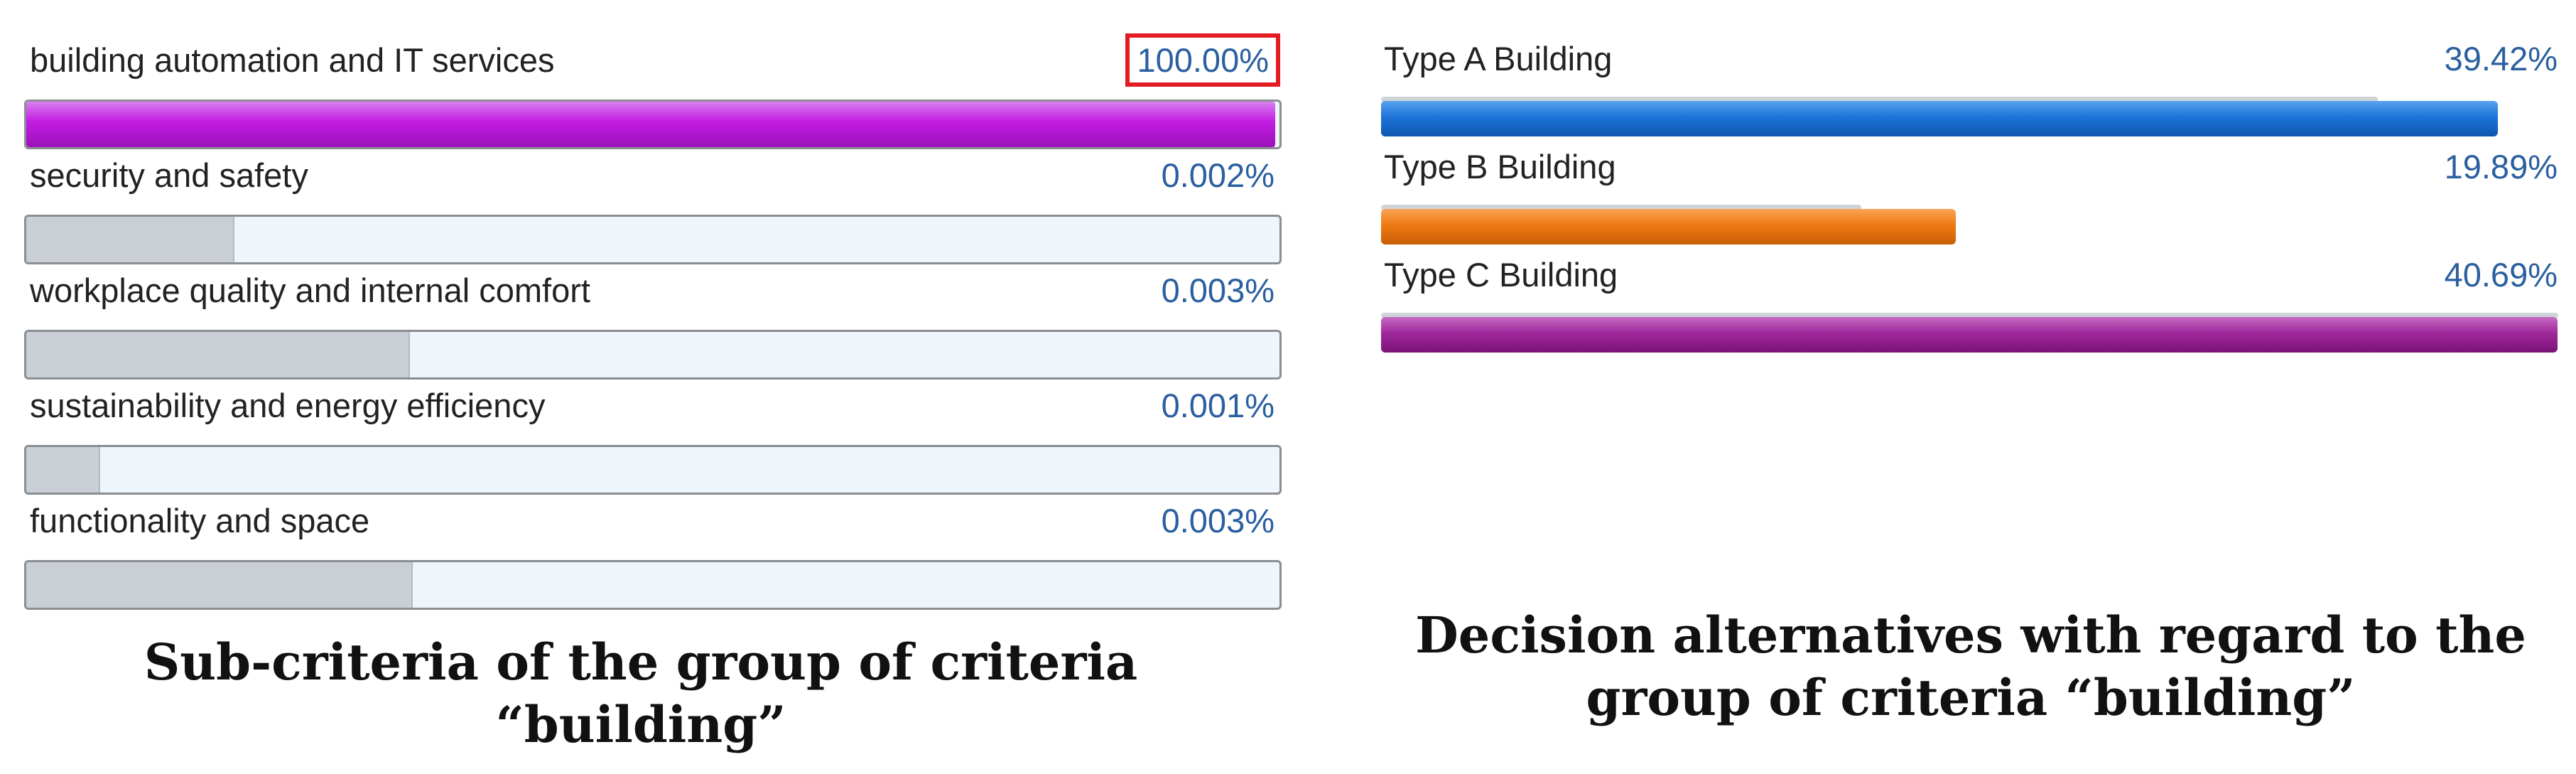 The width and height of the screenshot is (2576, 774). What do you see at coordinates (653, 523) in the screenshot?
I see `criteria-row-header: functionality and space 0.003%` at bounding box center [653, 523].